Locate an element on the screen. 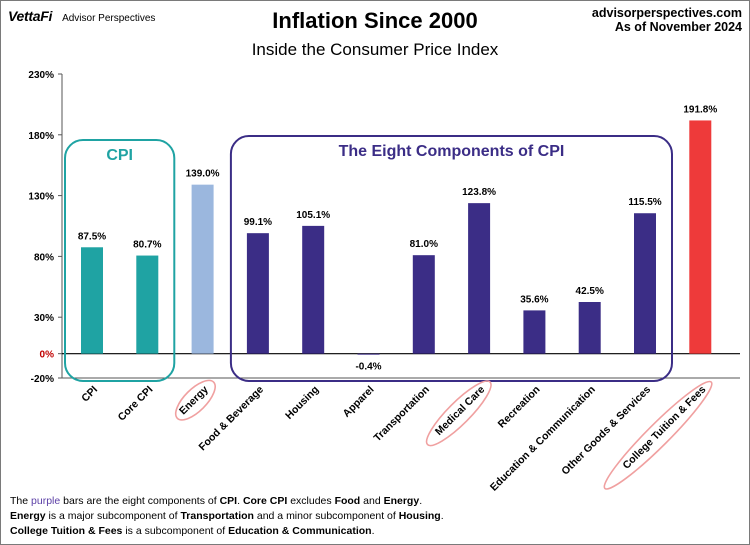 The height and width of the screenshot is (545, 750). fn-purple: purple is located at coordinates (46, 501).